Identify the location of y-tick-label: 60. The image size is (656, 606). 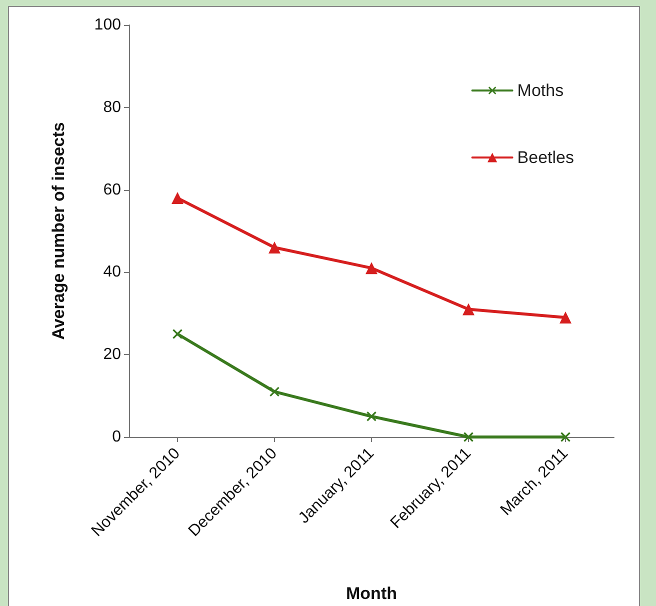
(112, 189).